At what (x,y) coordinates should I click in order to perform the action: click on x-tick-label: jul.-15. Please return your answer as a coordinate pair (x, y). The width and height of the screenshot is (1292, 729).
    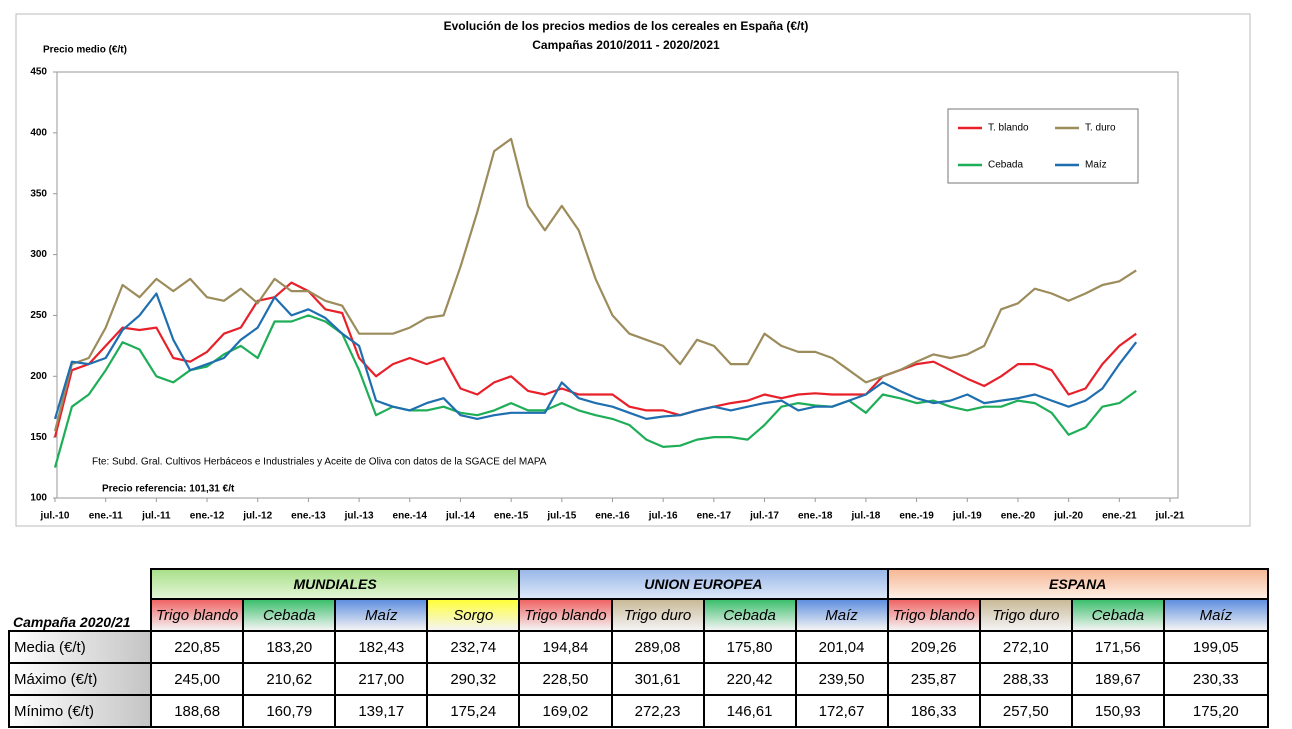
    Looking at the image, I should click on (561, 516).